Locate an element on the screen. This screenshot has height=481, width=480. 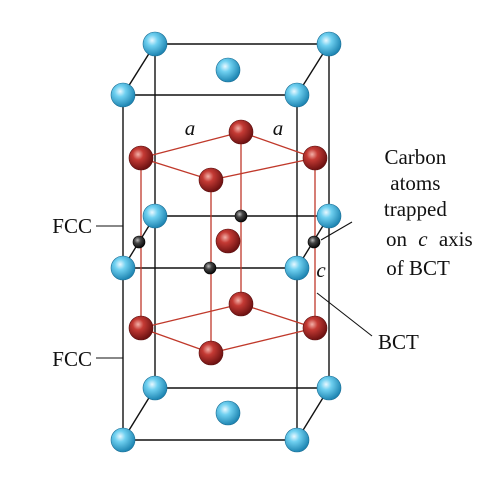
fcc-label-bottom: FCC is located at coordinates (72, 359).